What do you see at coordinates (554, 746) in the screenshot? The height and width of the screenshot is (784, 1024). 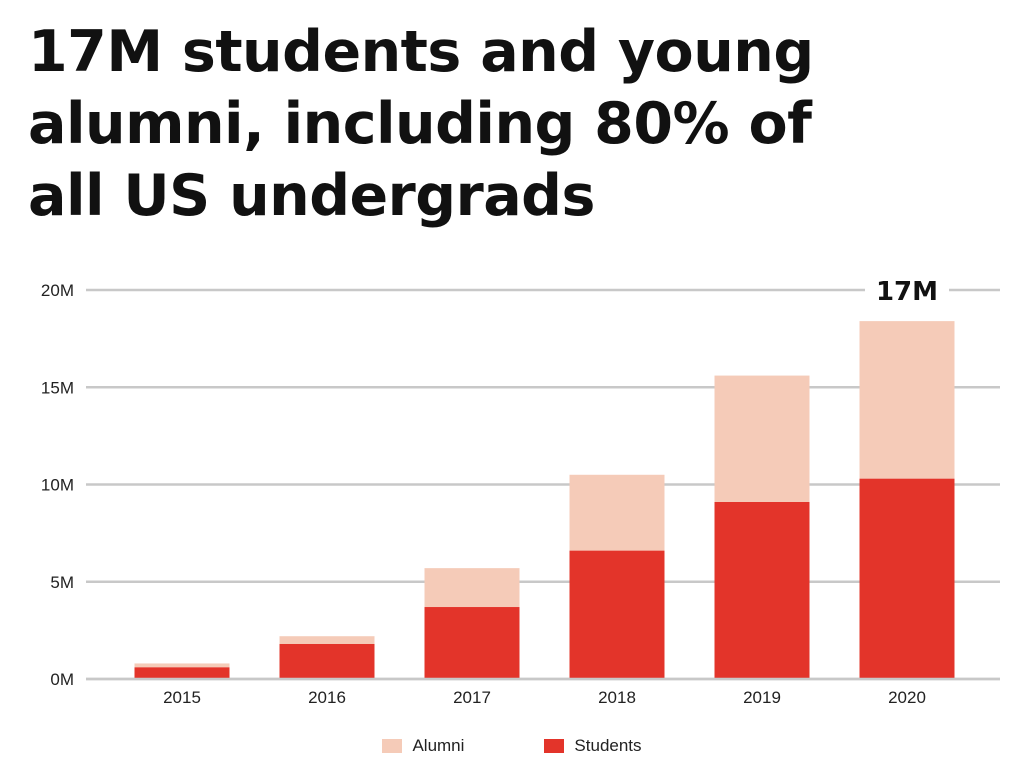 I see `legend-swatch-students` at bounding box center [554, 746].